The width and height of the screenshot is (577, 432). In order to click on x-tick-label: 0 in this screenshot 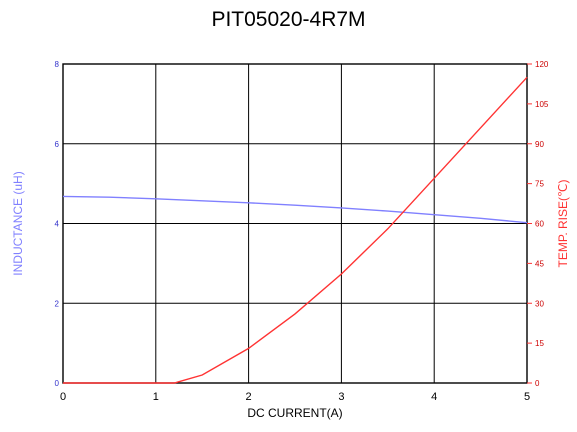, I will do `click(63, 397)`.